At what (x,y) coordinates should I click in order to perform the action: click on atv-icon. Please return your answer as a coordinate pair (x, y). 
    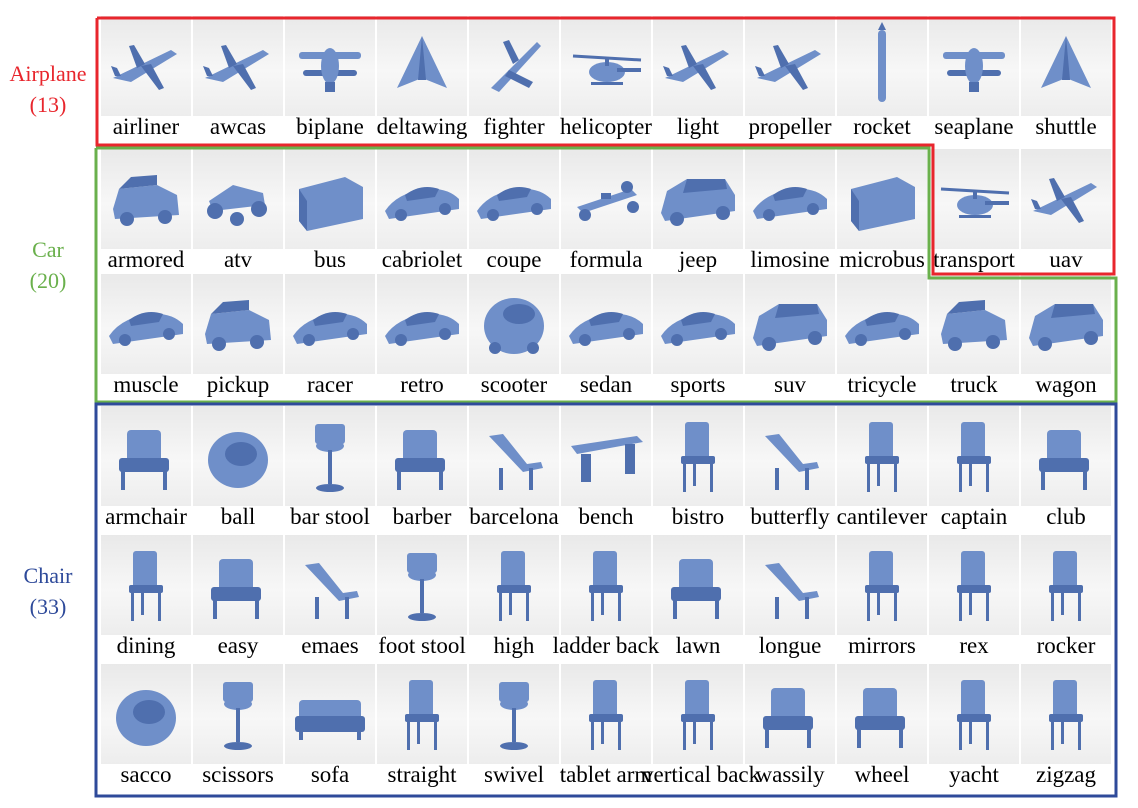
    Looking at the image, I should click on (238, 199).